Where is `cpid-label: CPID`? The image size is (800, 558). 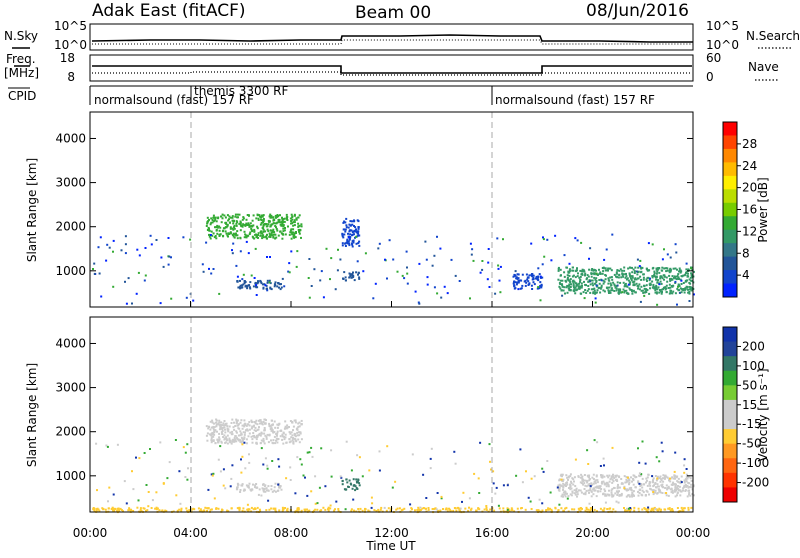 cpid-label: CPID is located at coordinates (22, 96).